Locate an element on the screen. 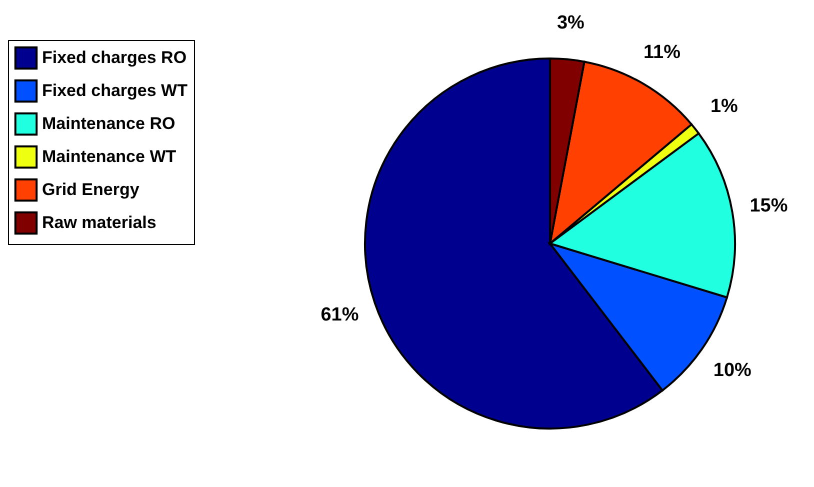 Image resolution: width=814 pixels, height=487 pixels. data-label: 15% is located at coordinates (769, 206).